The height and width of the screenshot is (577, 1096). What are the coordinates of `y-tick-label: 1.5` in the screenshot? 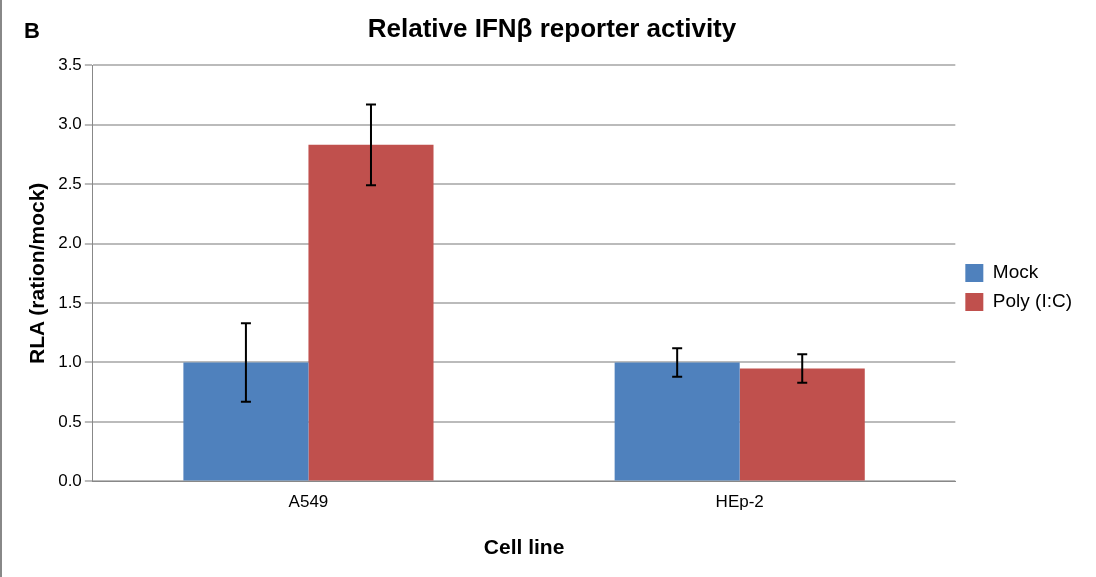 It's located at (70, 302).